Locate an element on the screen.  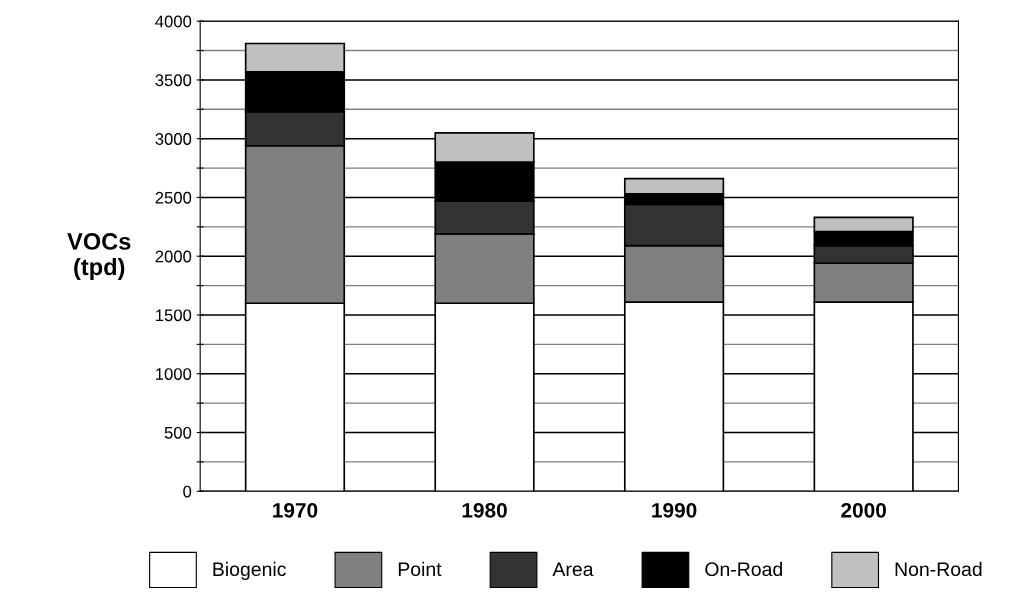
legend-label: Area is located at coordinates (573, 569).